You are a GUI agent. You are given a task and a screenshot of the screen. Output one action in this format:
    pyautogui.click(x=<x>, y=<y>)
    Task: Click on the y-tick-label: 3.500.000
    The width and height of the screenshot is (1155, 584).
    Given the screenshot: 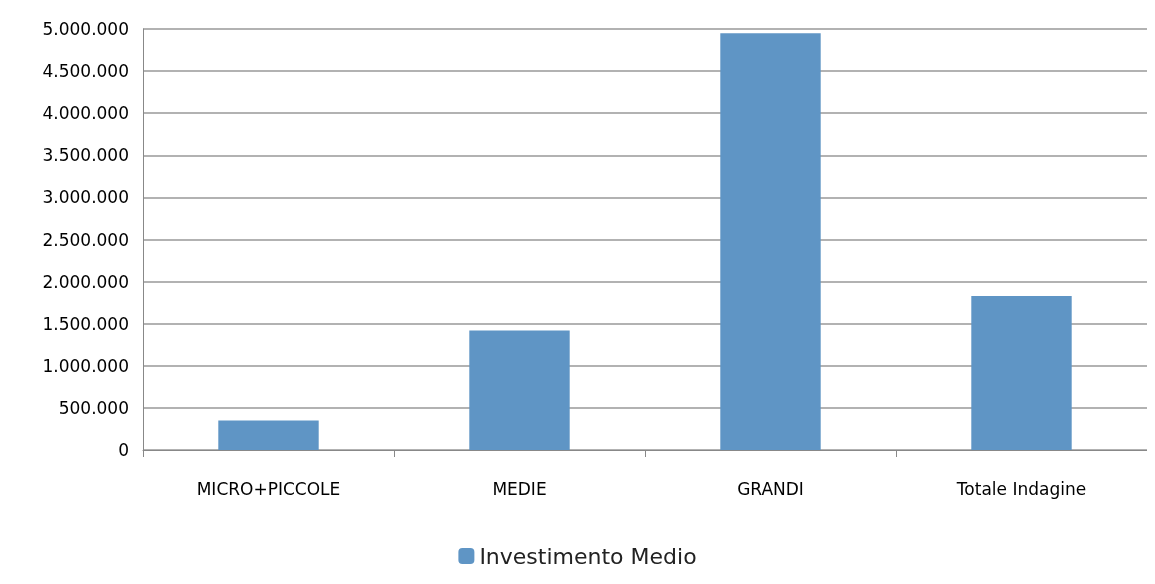 What is the action you would take?
    pyautogui.click(x=85, y=155)
    